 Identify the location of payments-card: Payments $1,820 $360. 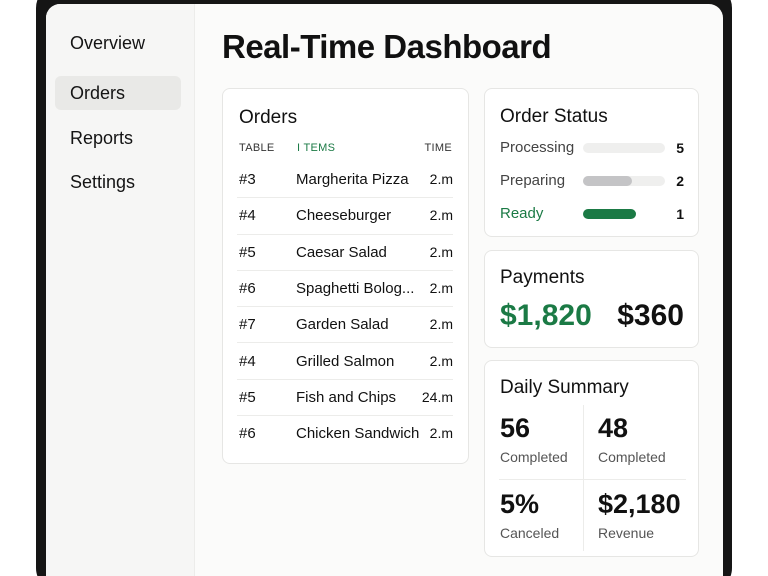
(591, 299).